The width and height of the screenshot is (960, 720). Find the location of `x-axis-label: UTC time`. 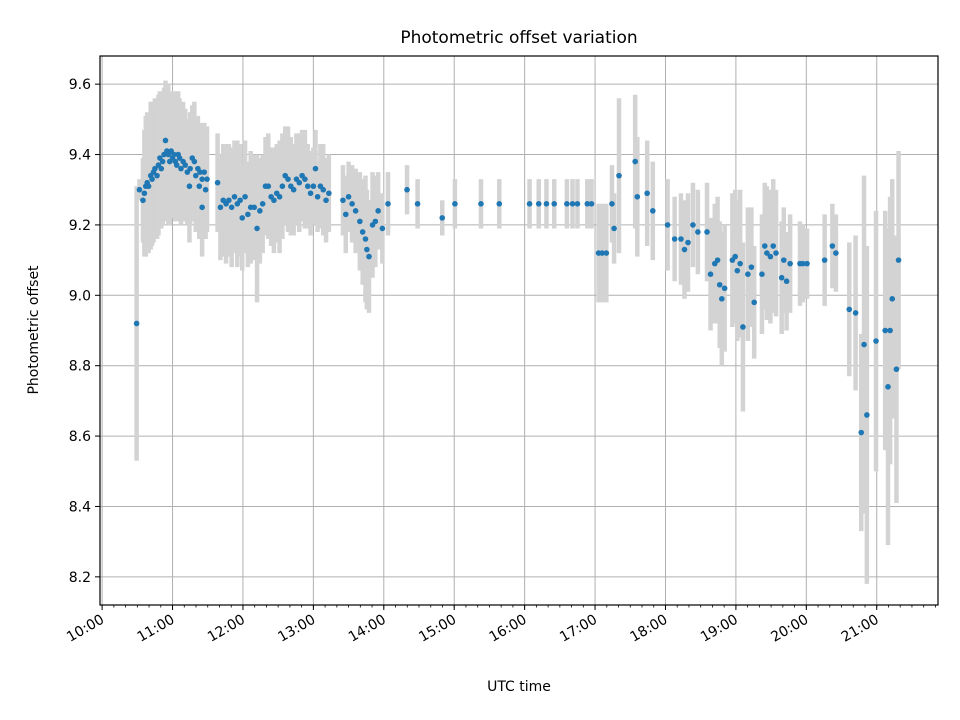

x-axis-label: UTC time is located at coordinates (519, 687).